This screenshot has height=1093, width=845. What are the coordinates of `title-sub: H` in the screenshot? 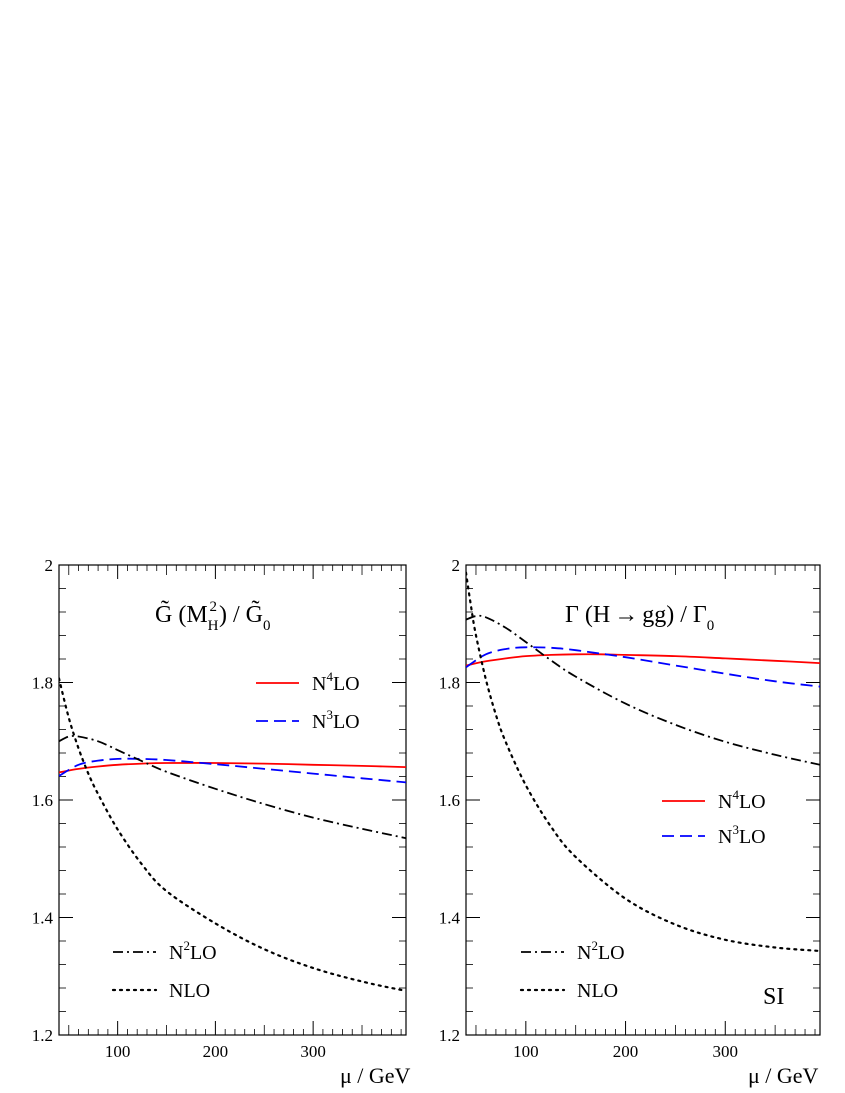 It's located at (213, 626).